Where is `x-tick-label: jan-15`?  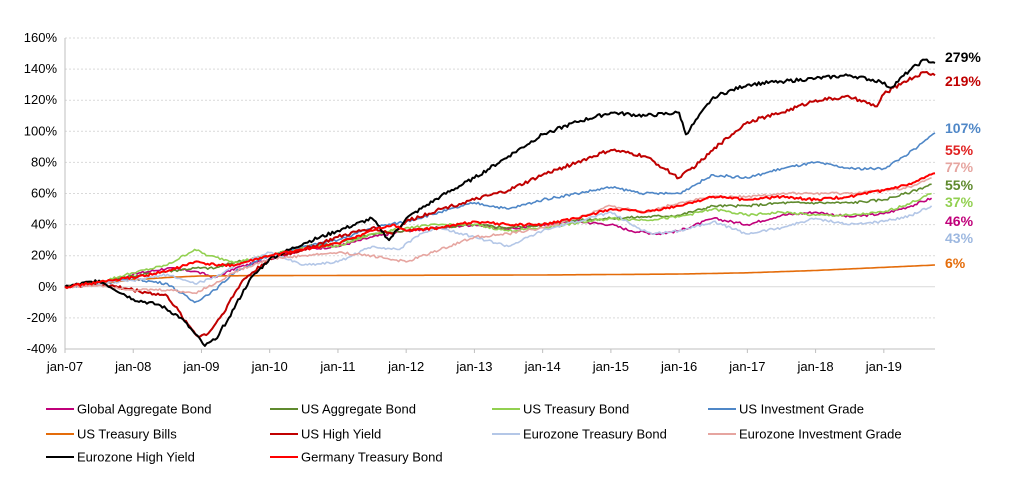 x-tick-label: jan-15 is located at coordinates (610, 366).